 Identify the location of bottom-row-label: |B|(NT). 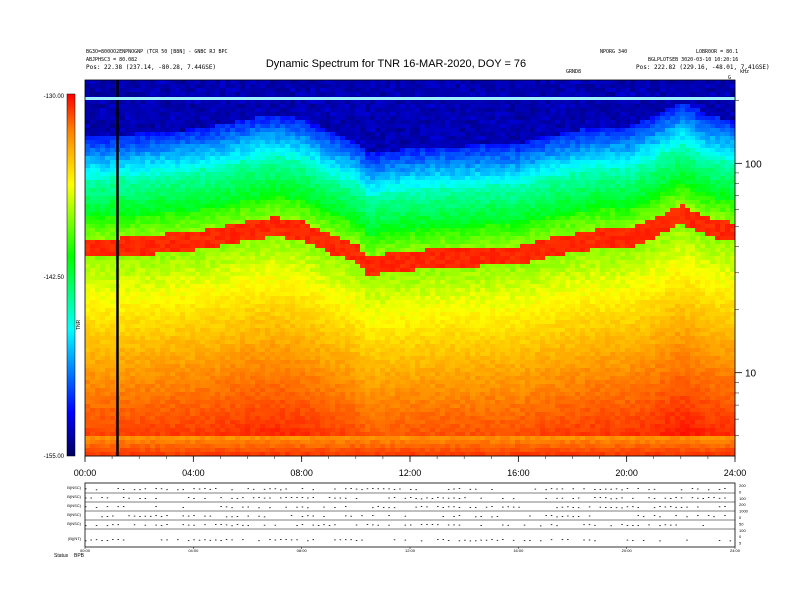
(74, 538).